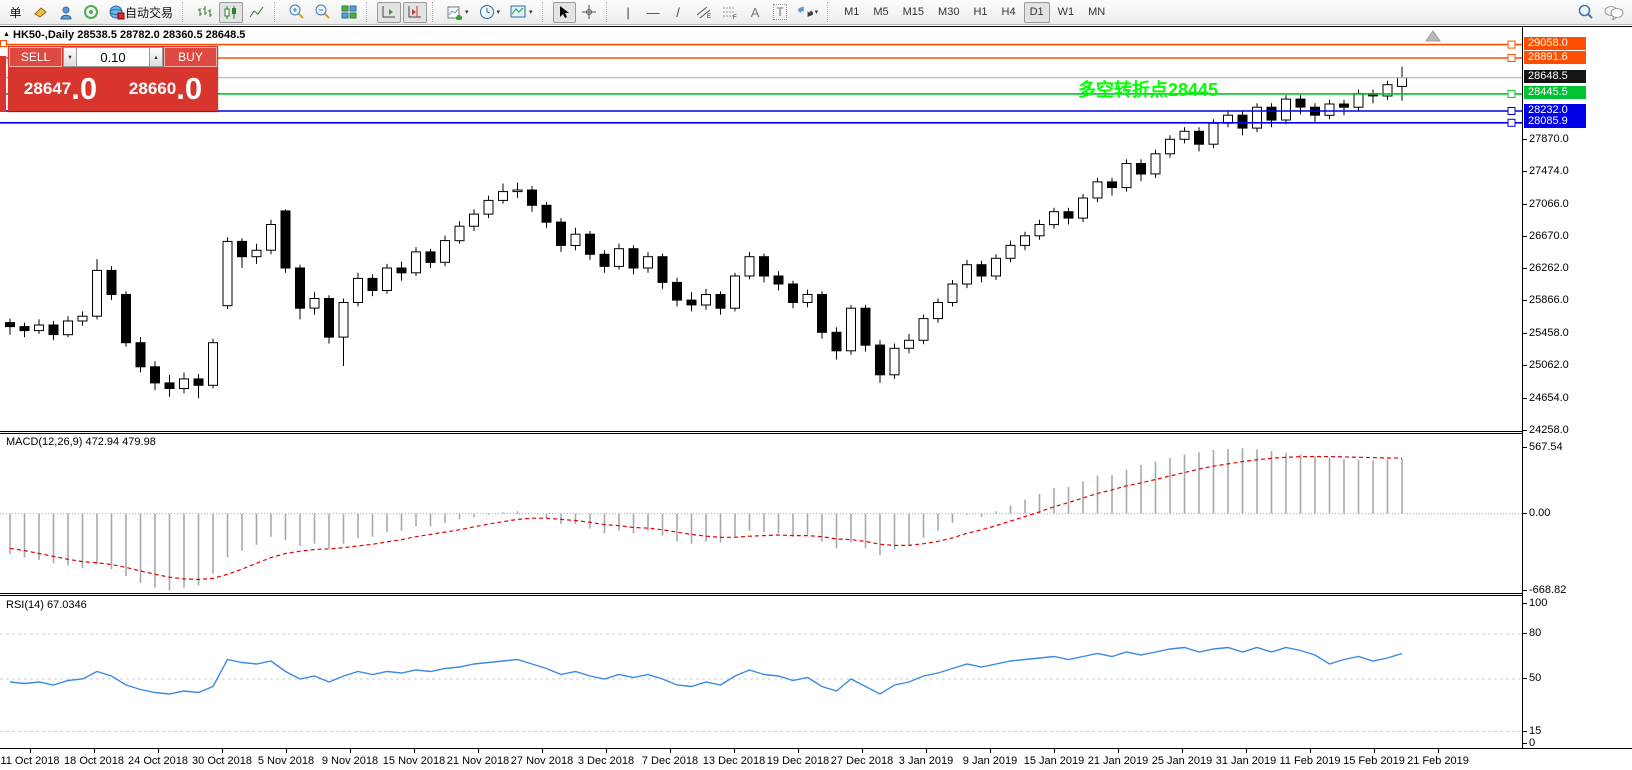  Describe the element at coordinates (628, 12) in the screenshot. I see `vertical-line-button: |` at that location.